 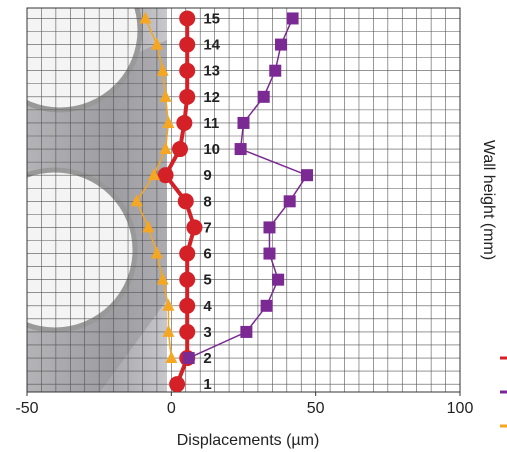 I want to click on y-tick-label: 8, so click(x=207, y=201).